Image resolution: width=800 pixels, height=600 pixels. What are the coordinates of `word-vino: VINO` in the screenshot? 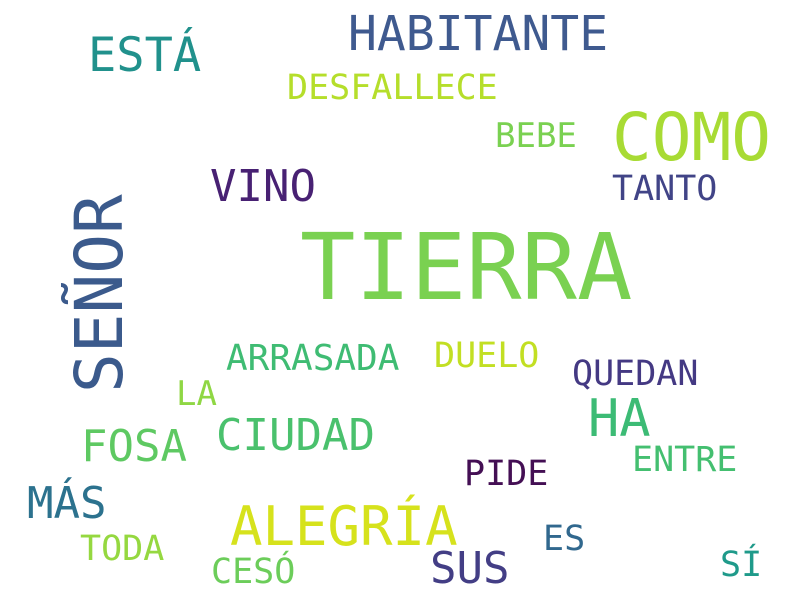 It's located at (263, 186).